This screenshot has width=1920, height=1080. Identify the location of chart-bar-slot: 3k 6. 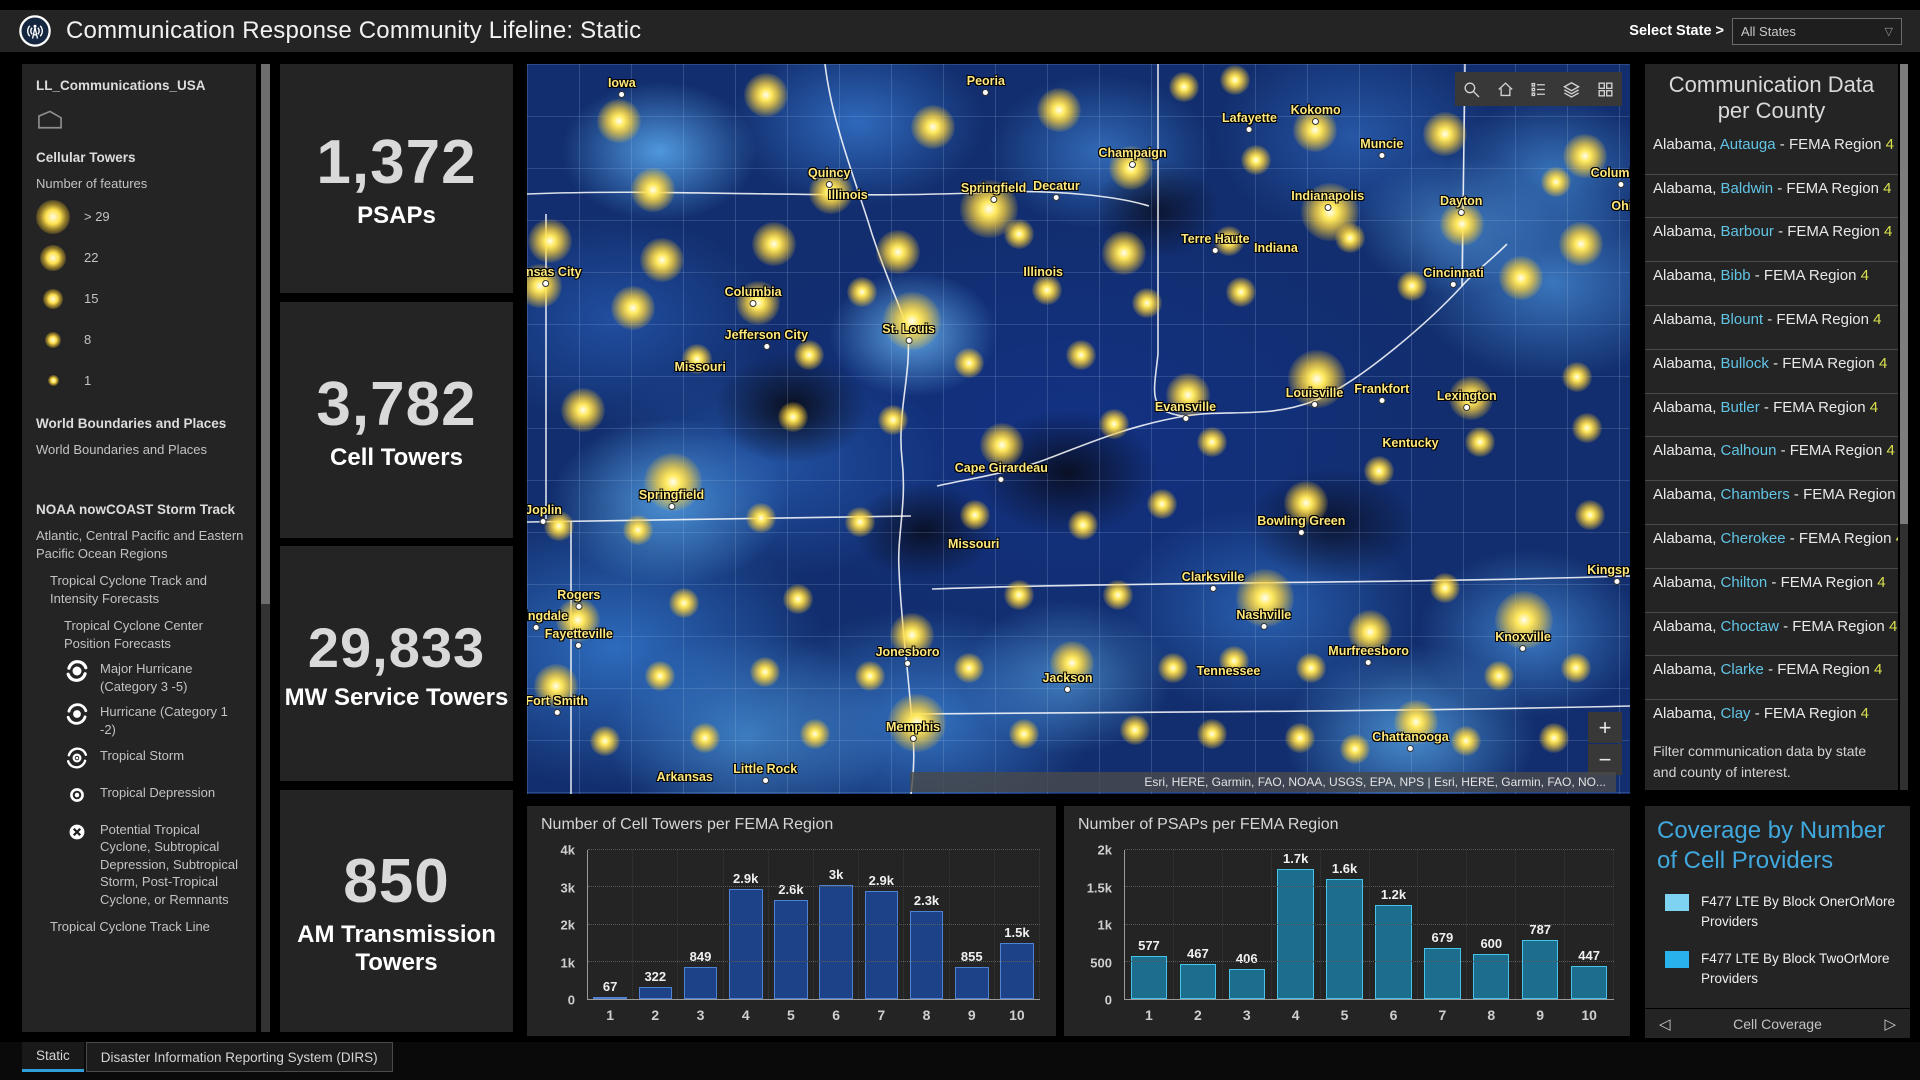
(837, 936).